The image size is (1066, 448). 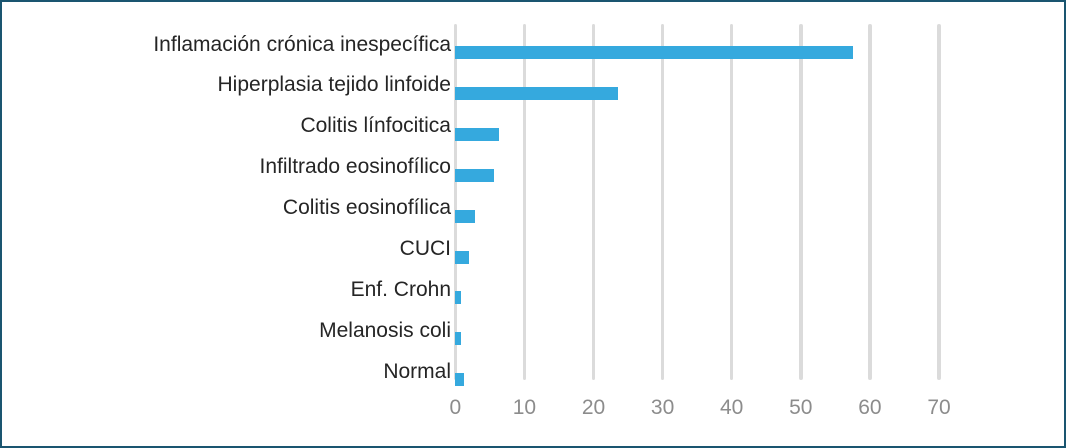 I want to click on x-tick-label: 10, so click(x=524, y=407).